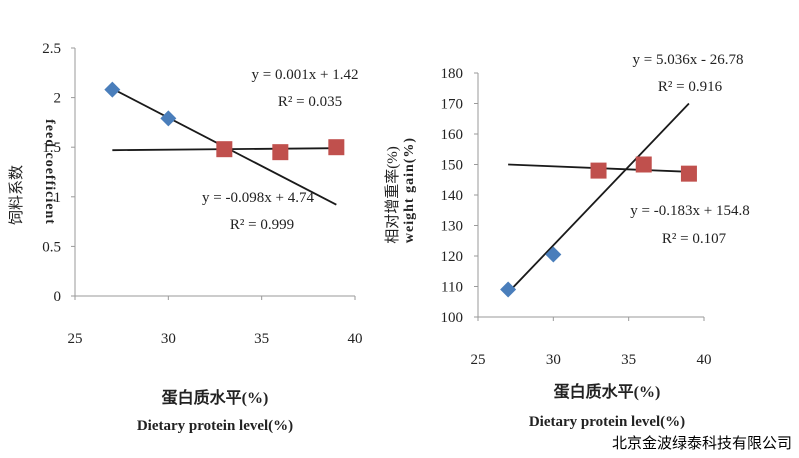  What do you see at coordinates (51, 49) in the screenshot?
I see `y-tick-label: 2.5` at bounding box center [51, 49].